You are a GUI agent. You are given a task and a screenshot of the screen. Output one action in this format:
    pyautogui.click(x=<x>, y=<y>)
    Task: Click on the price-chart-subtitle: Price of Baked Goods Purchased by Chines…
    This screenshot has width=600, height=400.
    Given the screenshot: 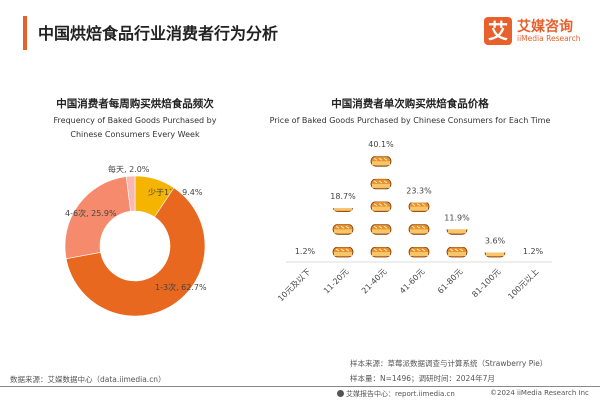 What is the action you would take?
    pyautogui.click(x=410, y=120)
    